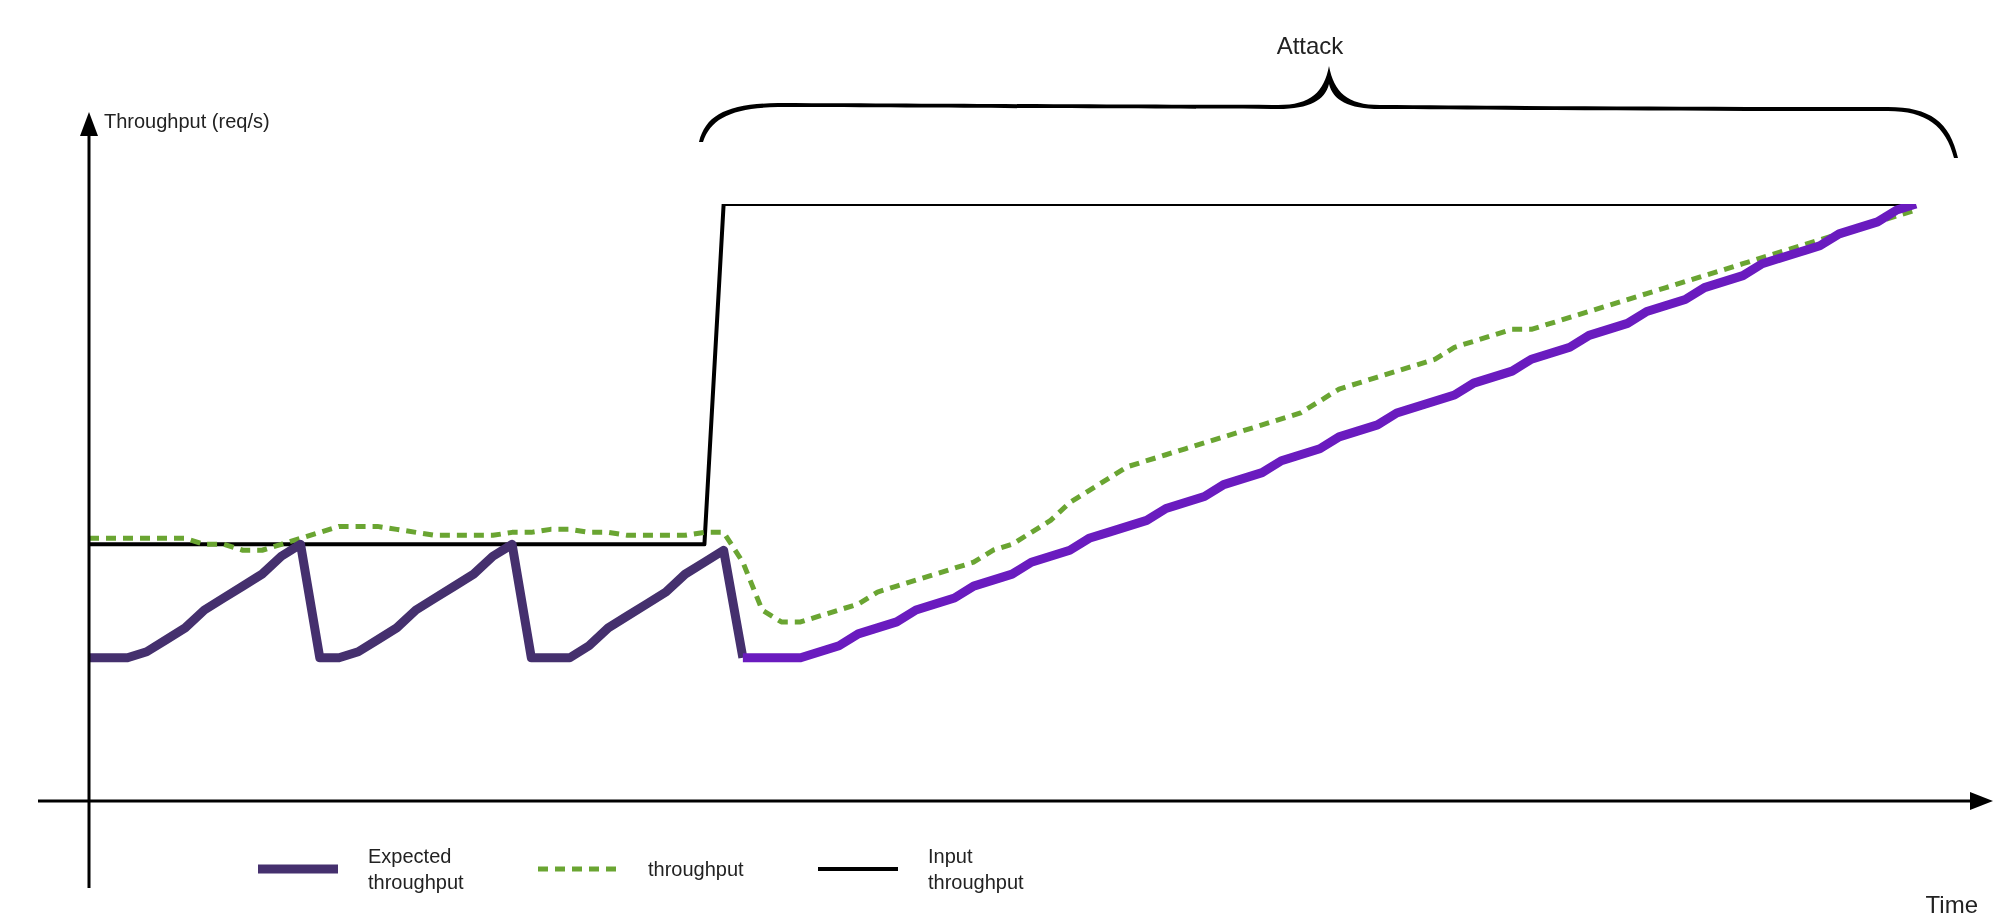  I want to click on legend-label: Expected throughput, so click(416, 869).